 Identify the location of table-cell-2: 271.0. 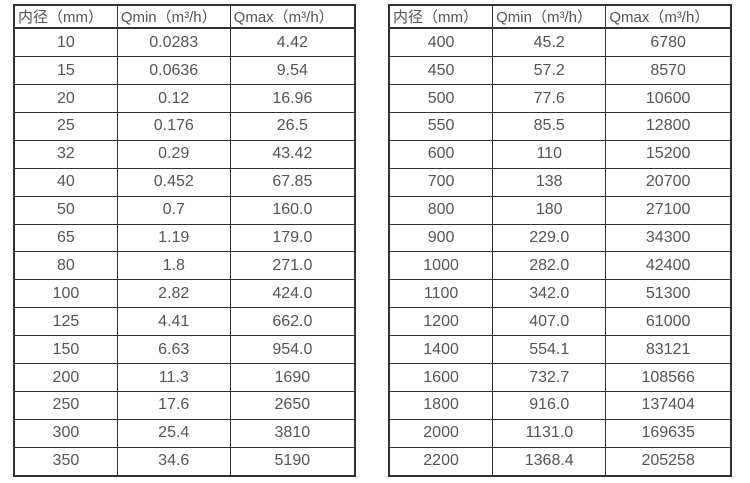
(292, 266).